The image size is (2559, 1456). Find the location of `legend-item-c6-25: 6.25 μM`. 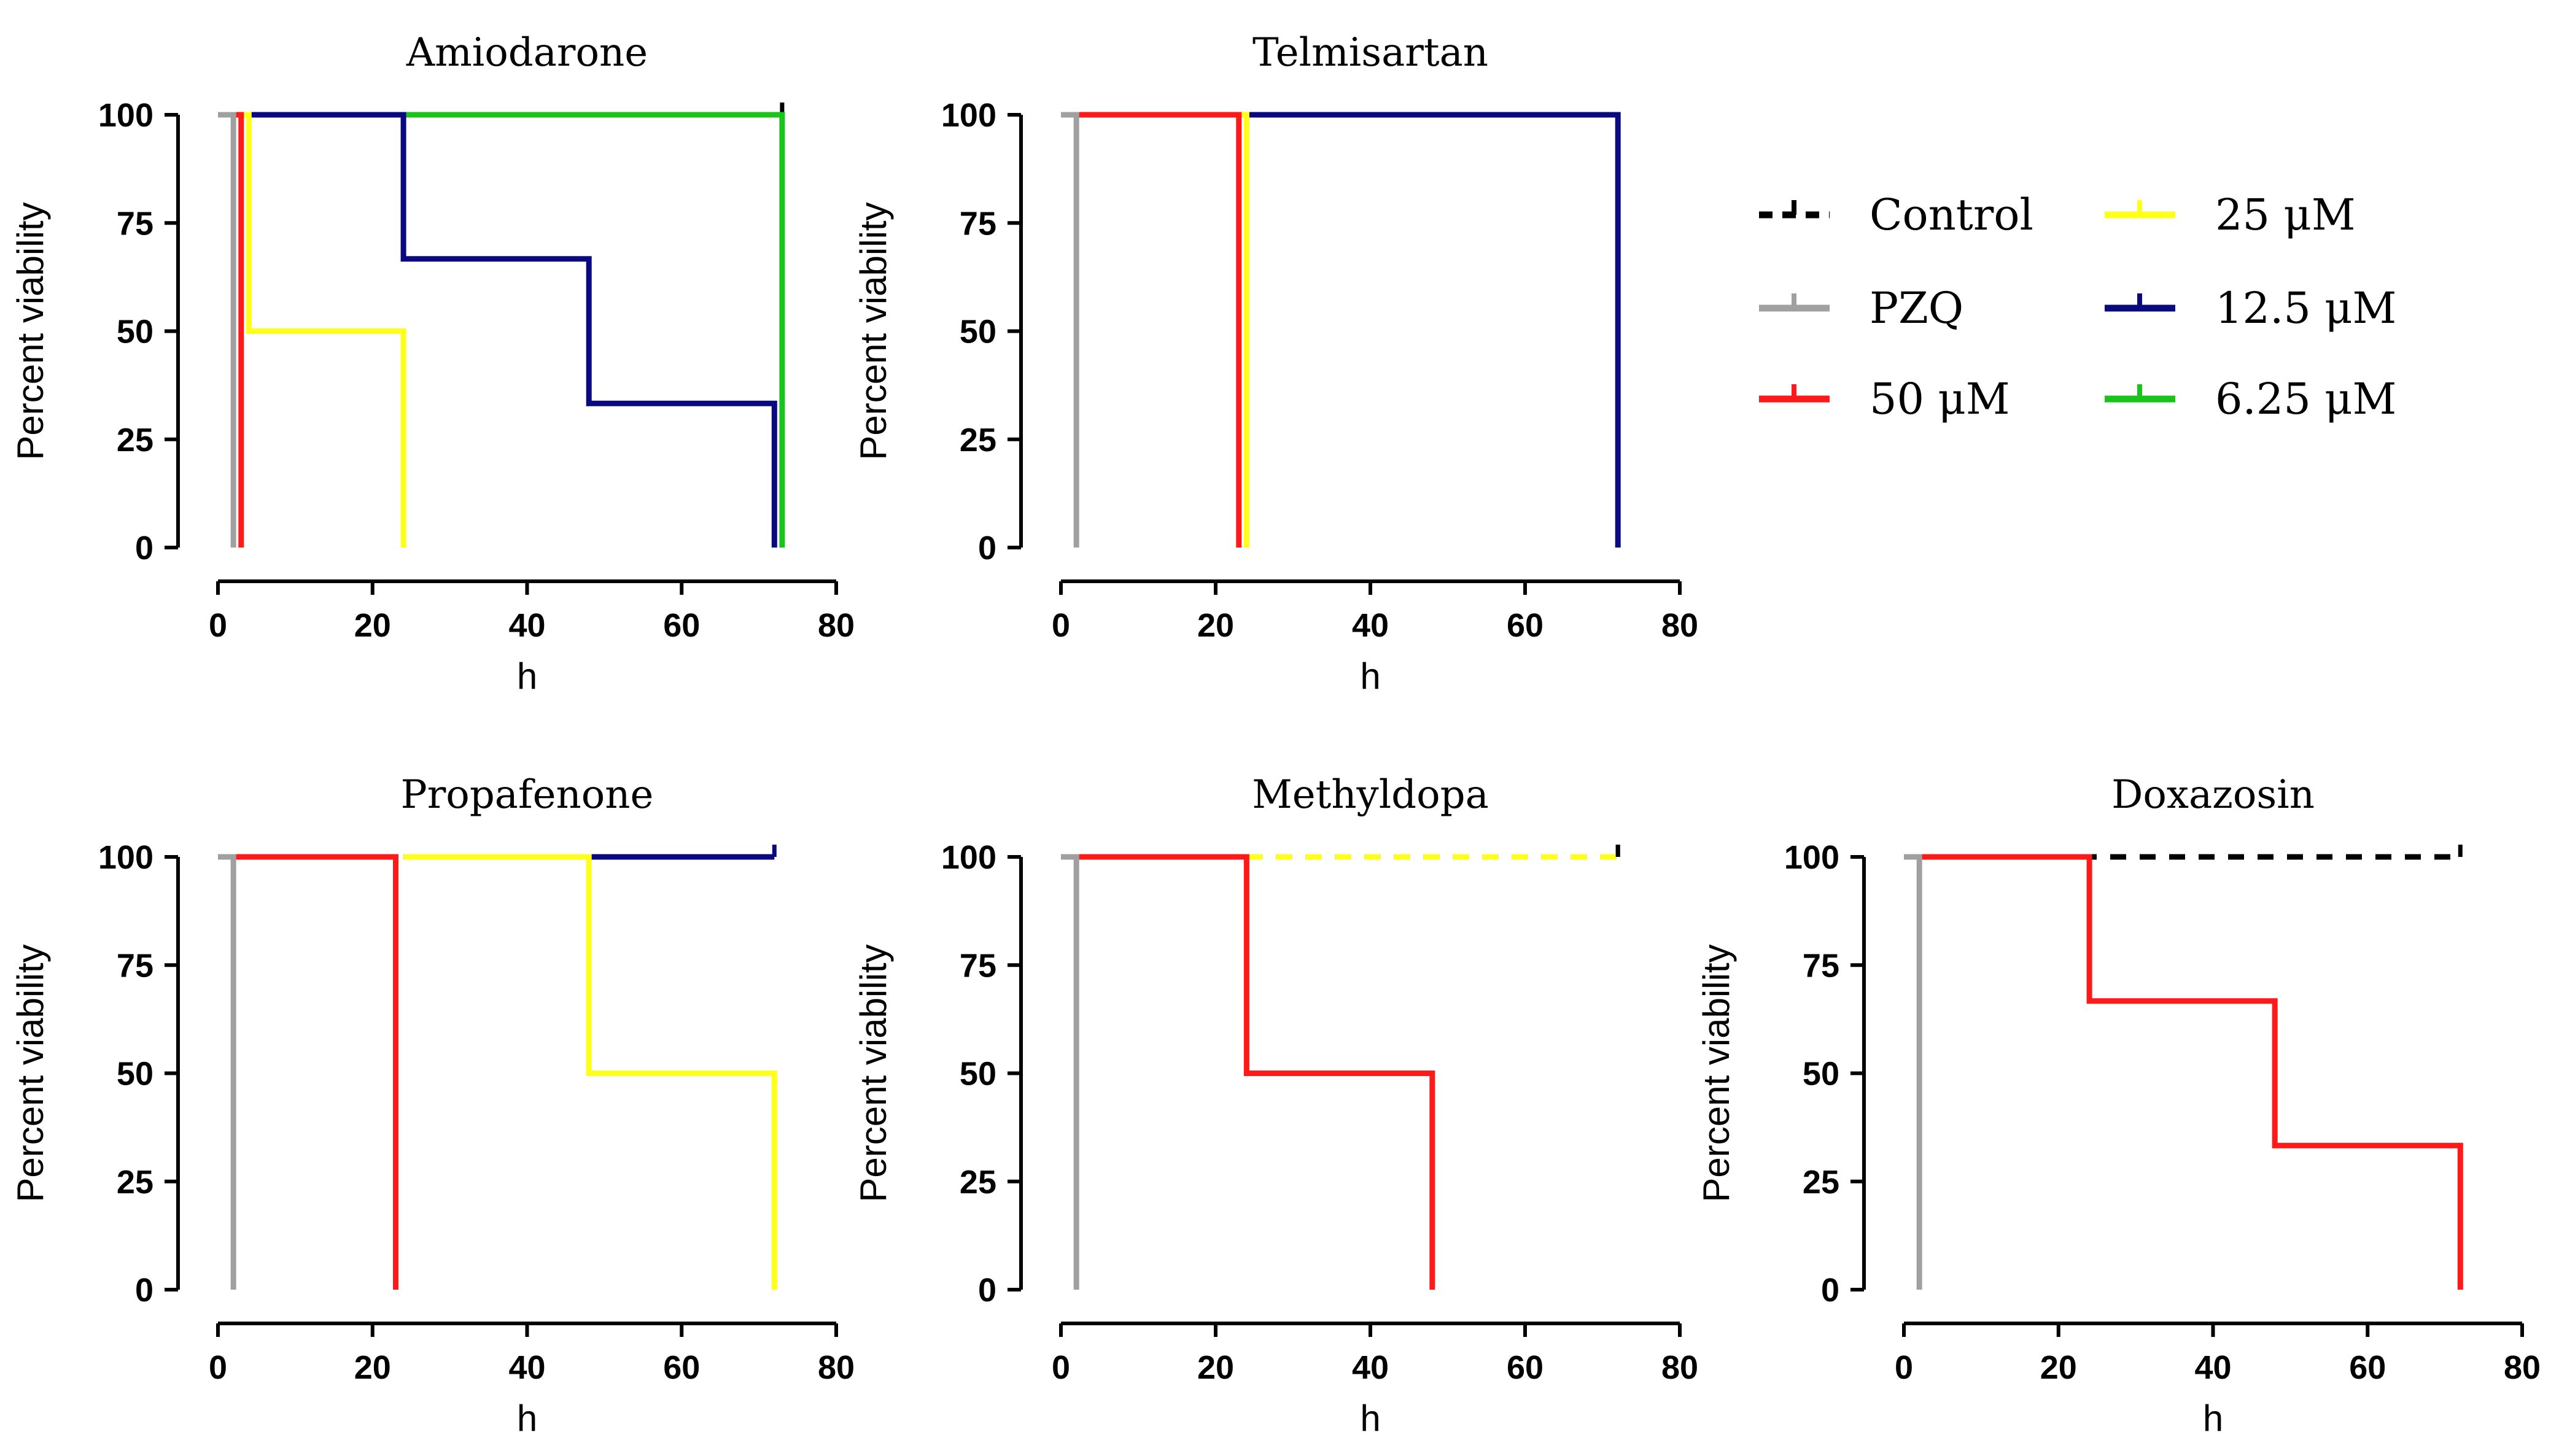

legend-item-c6-25: 6.25 μM is located at coordinates (2250, 399).